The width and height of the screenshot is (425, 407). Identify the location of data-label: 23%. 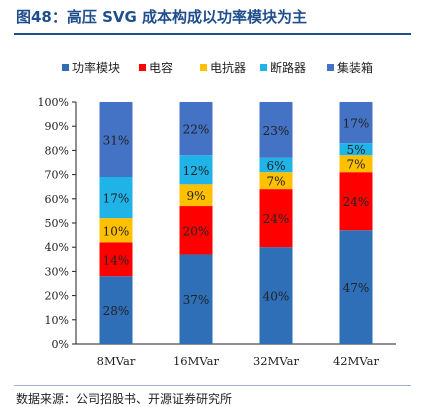
(276, 131).